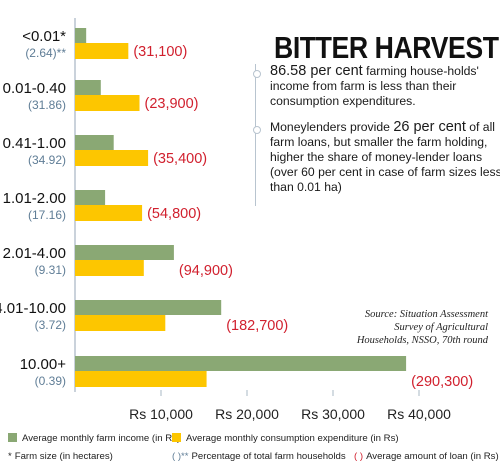 Image resolution: width=500 pixels, height=472 pixels. I want to click on household-share-label: (2.64)**, so click(45, 53).